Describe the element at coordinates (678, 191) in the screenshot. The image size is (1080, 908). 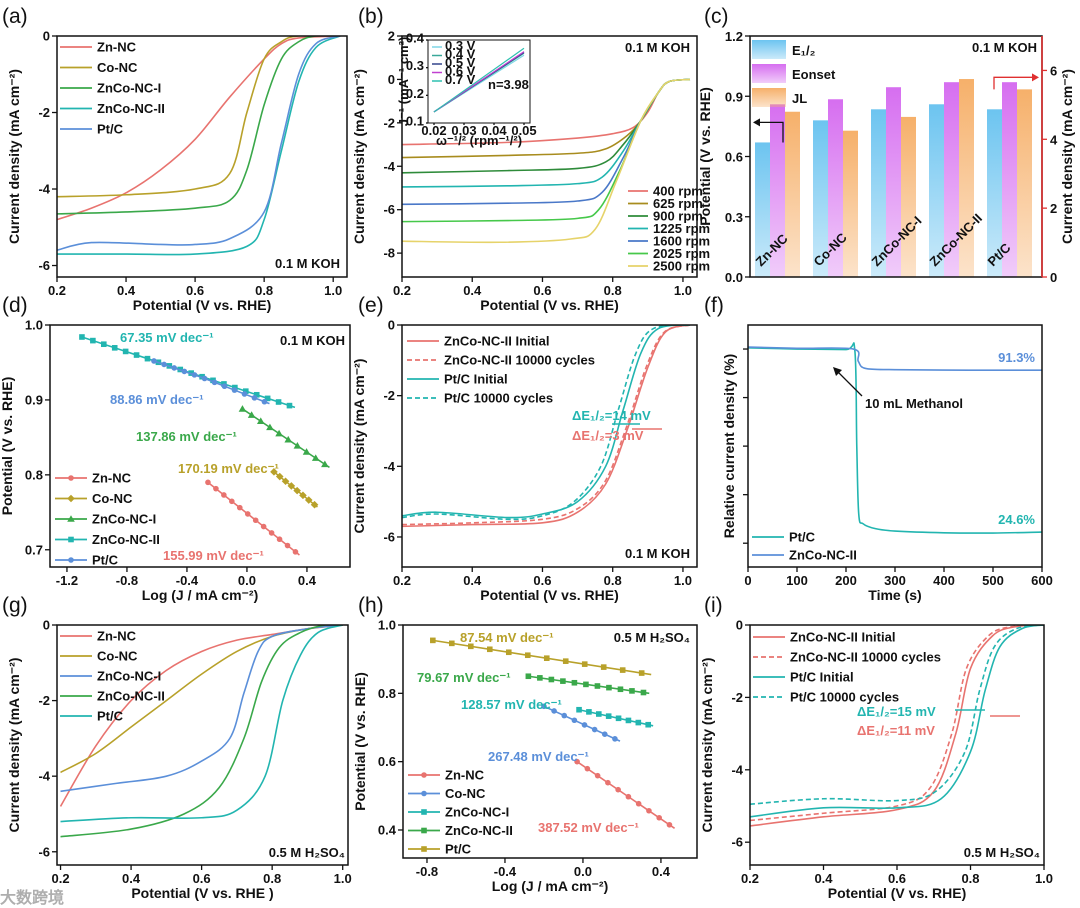
I see `legend-label: 400 rpm` at that location.